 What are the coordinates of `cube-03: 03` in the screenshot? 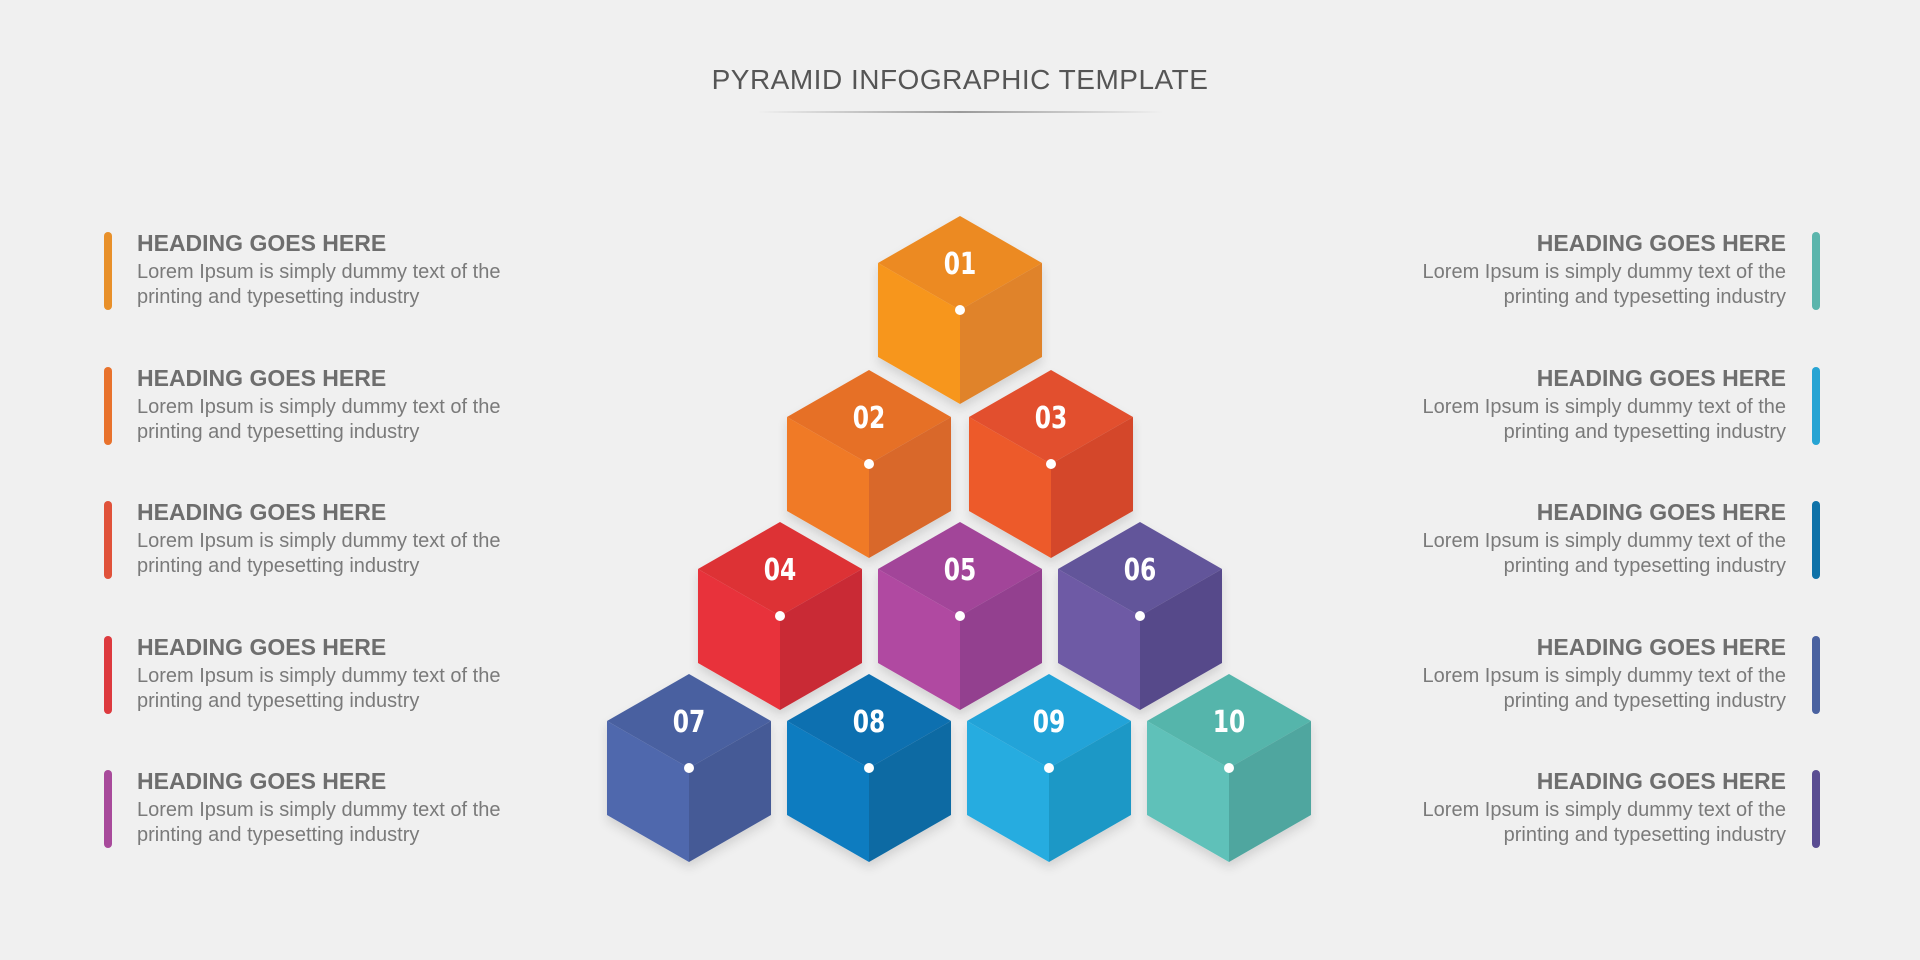 It's located at (1051, 464).